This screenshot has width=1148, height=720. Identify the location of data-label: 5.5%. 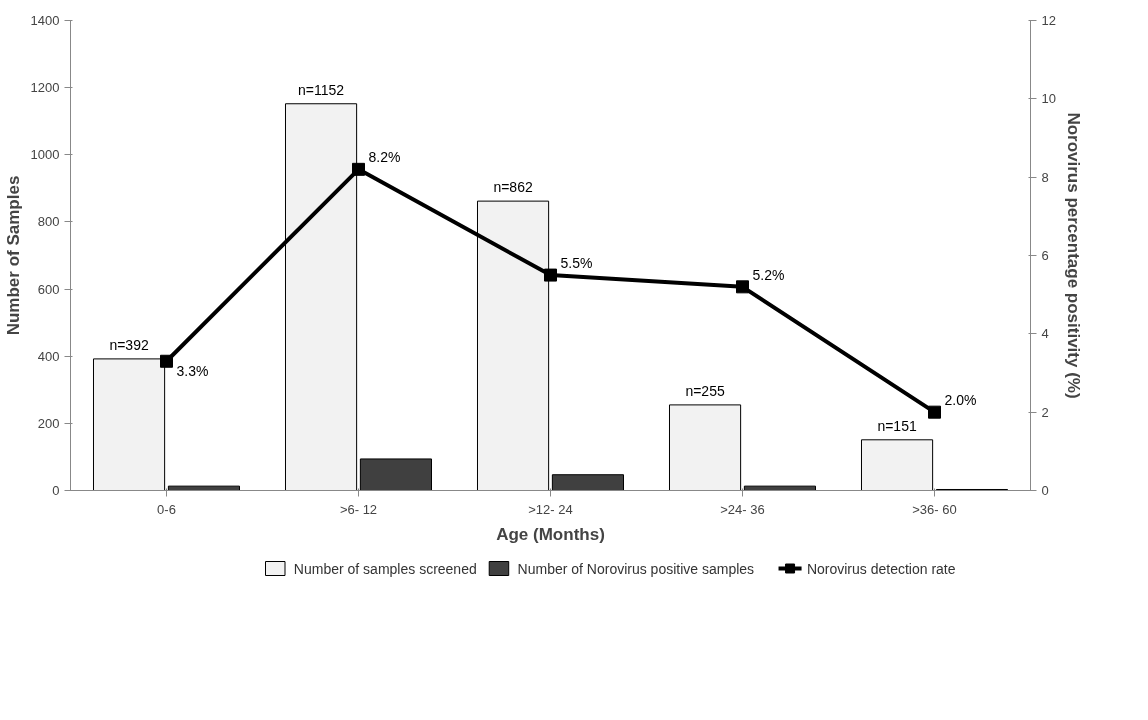
(576, 263).